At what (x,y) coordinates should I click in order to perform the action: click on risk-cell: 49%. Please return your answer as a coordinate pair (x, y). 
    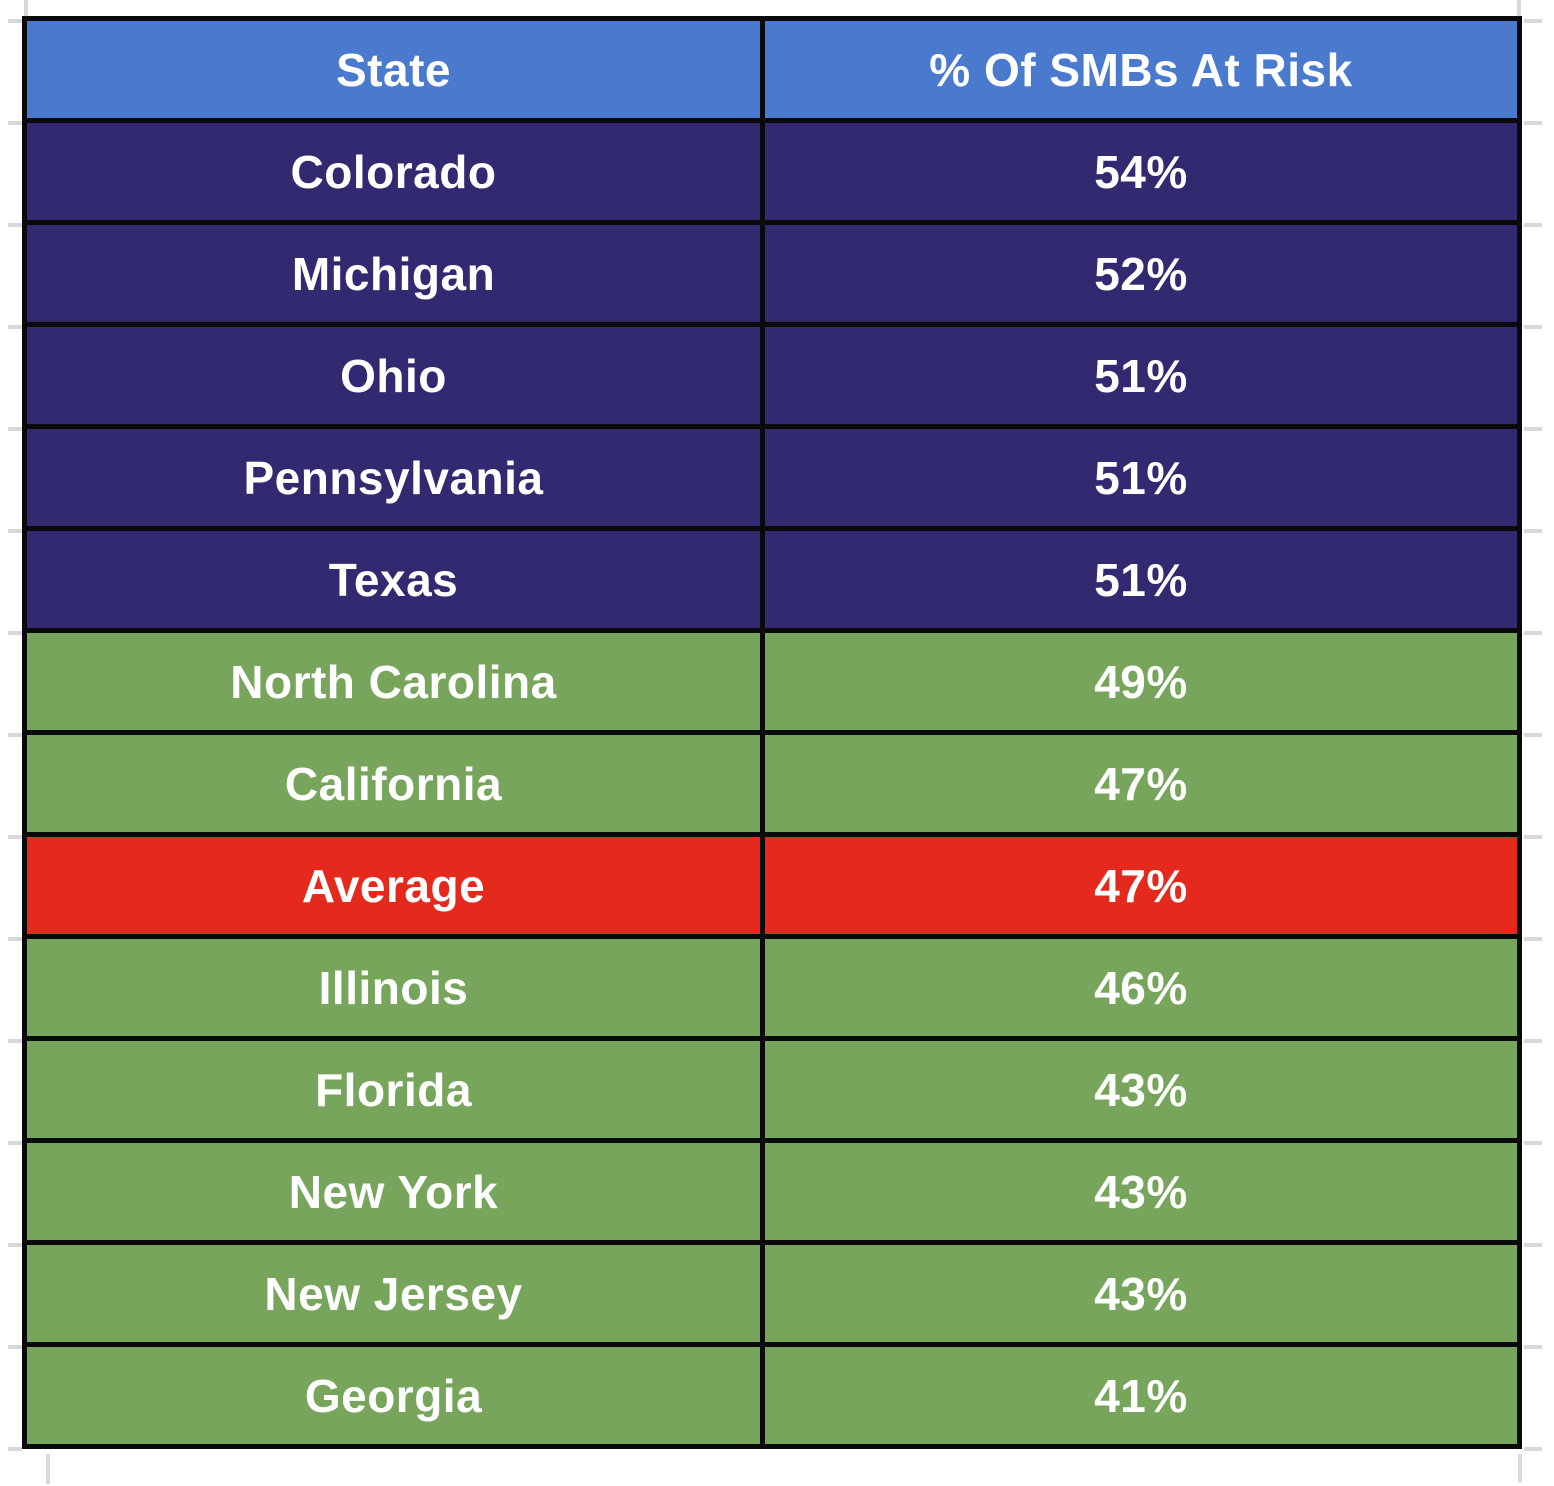
    Looking at the image, I should click on (1141, 681).